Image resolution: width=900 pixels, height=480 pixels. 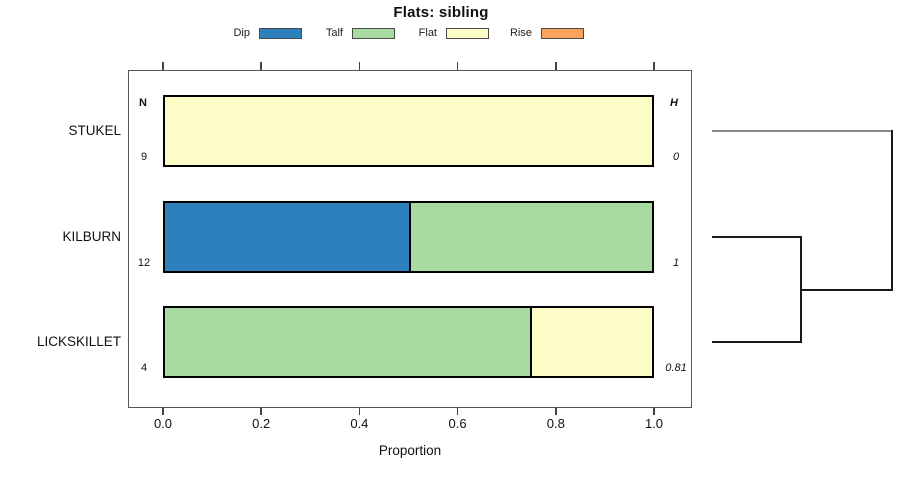 I want to click on category-label-kilburn: KILBURN, so click(x=91, y=236).